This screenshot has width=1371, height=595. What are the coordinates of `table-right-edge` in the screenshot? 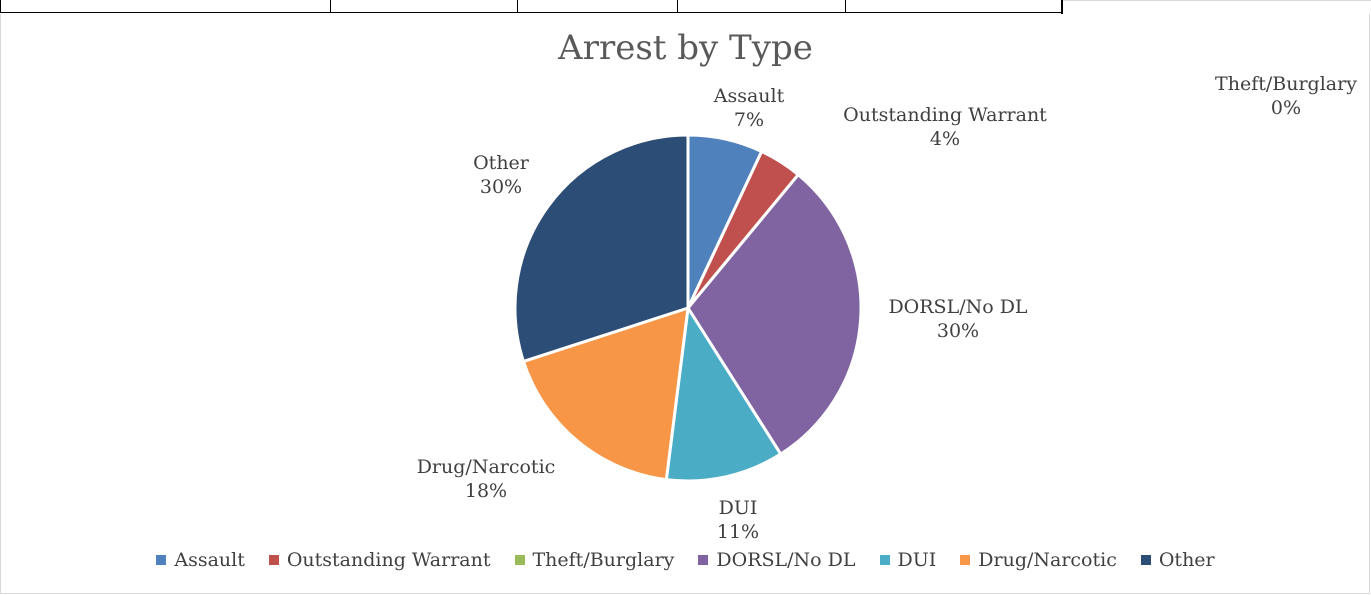 It's located at (1062, 7).